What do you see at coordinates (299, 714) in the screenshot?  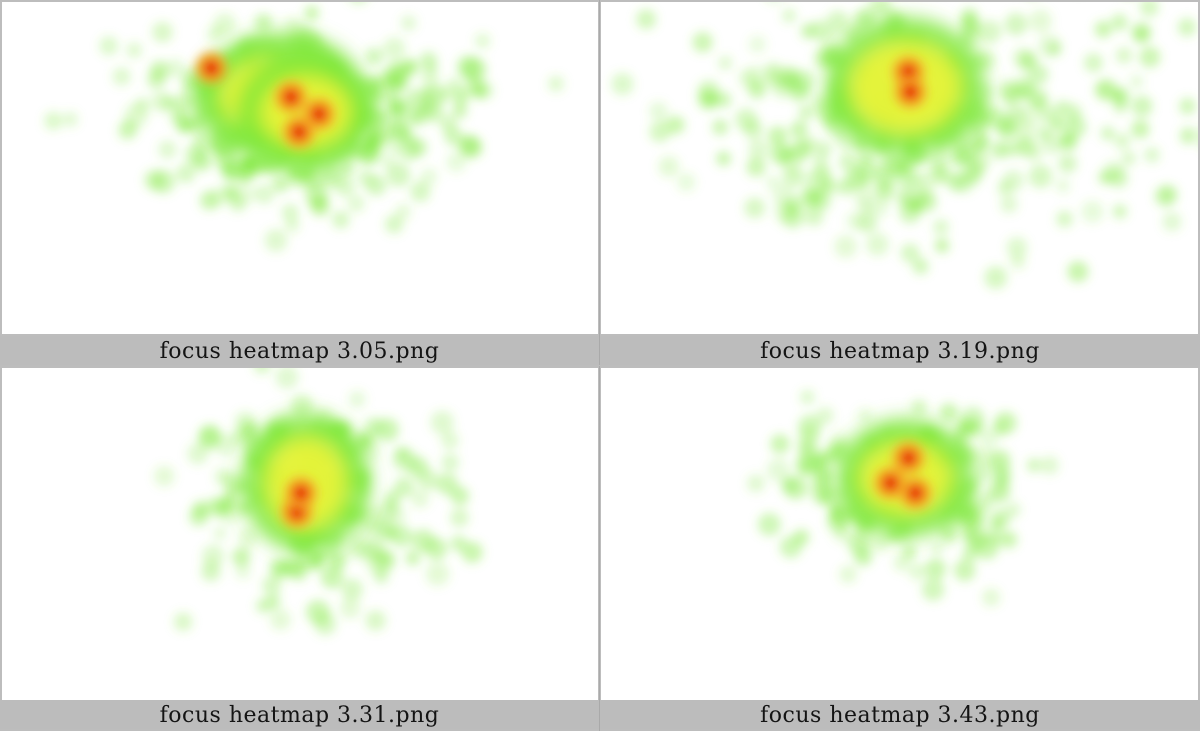 I see `thumbnail-caption: focus heatmap 3.31.png` at bounding box center [299, 714].